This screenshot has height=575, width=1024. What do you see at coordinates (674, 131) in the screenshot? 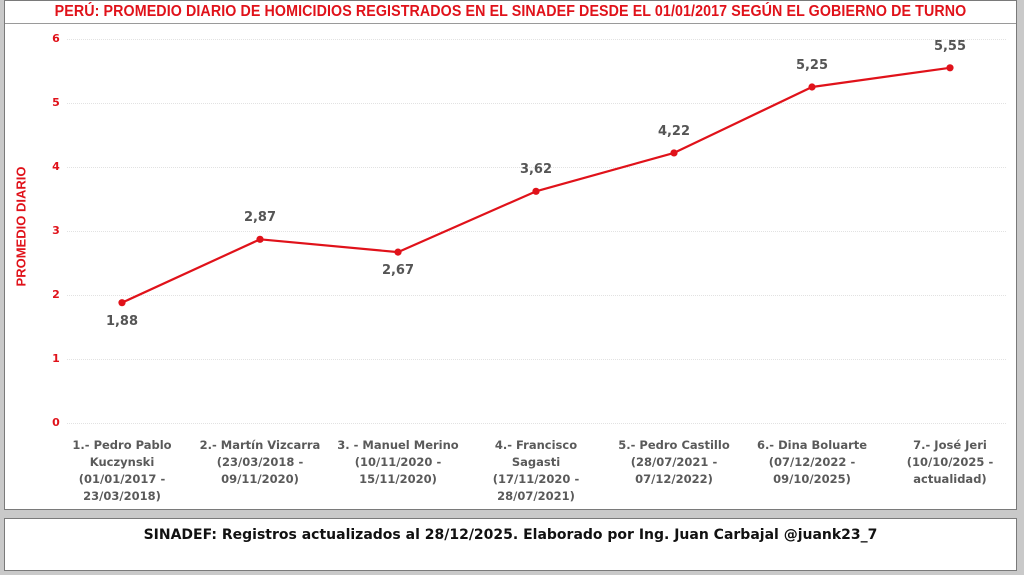
I see `data-label: 4,22` at bounding box center [674, 131].